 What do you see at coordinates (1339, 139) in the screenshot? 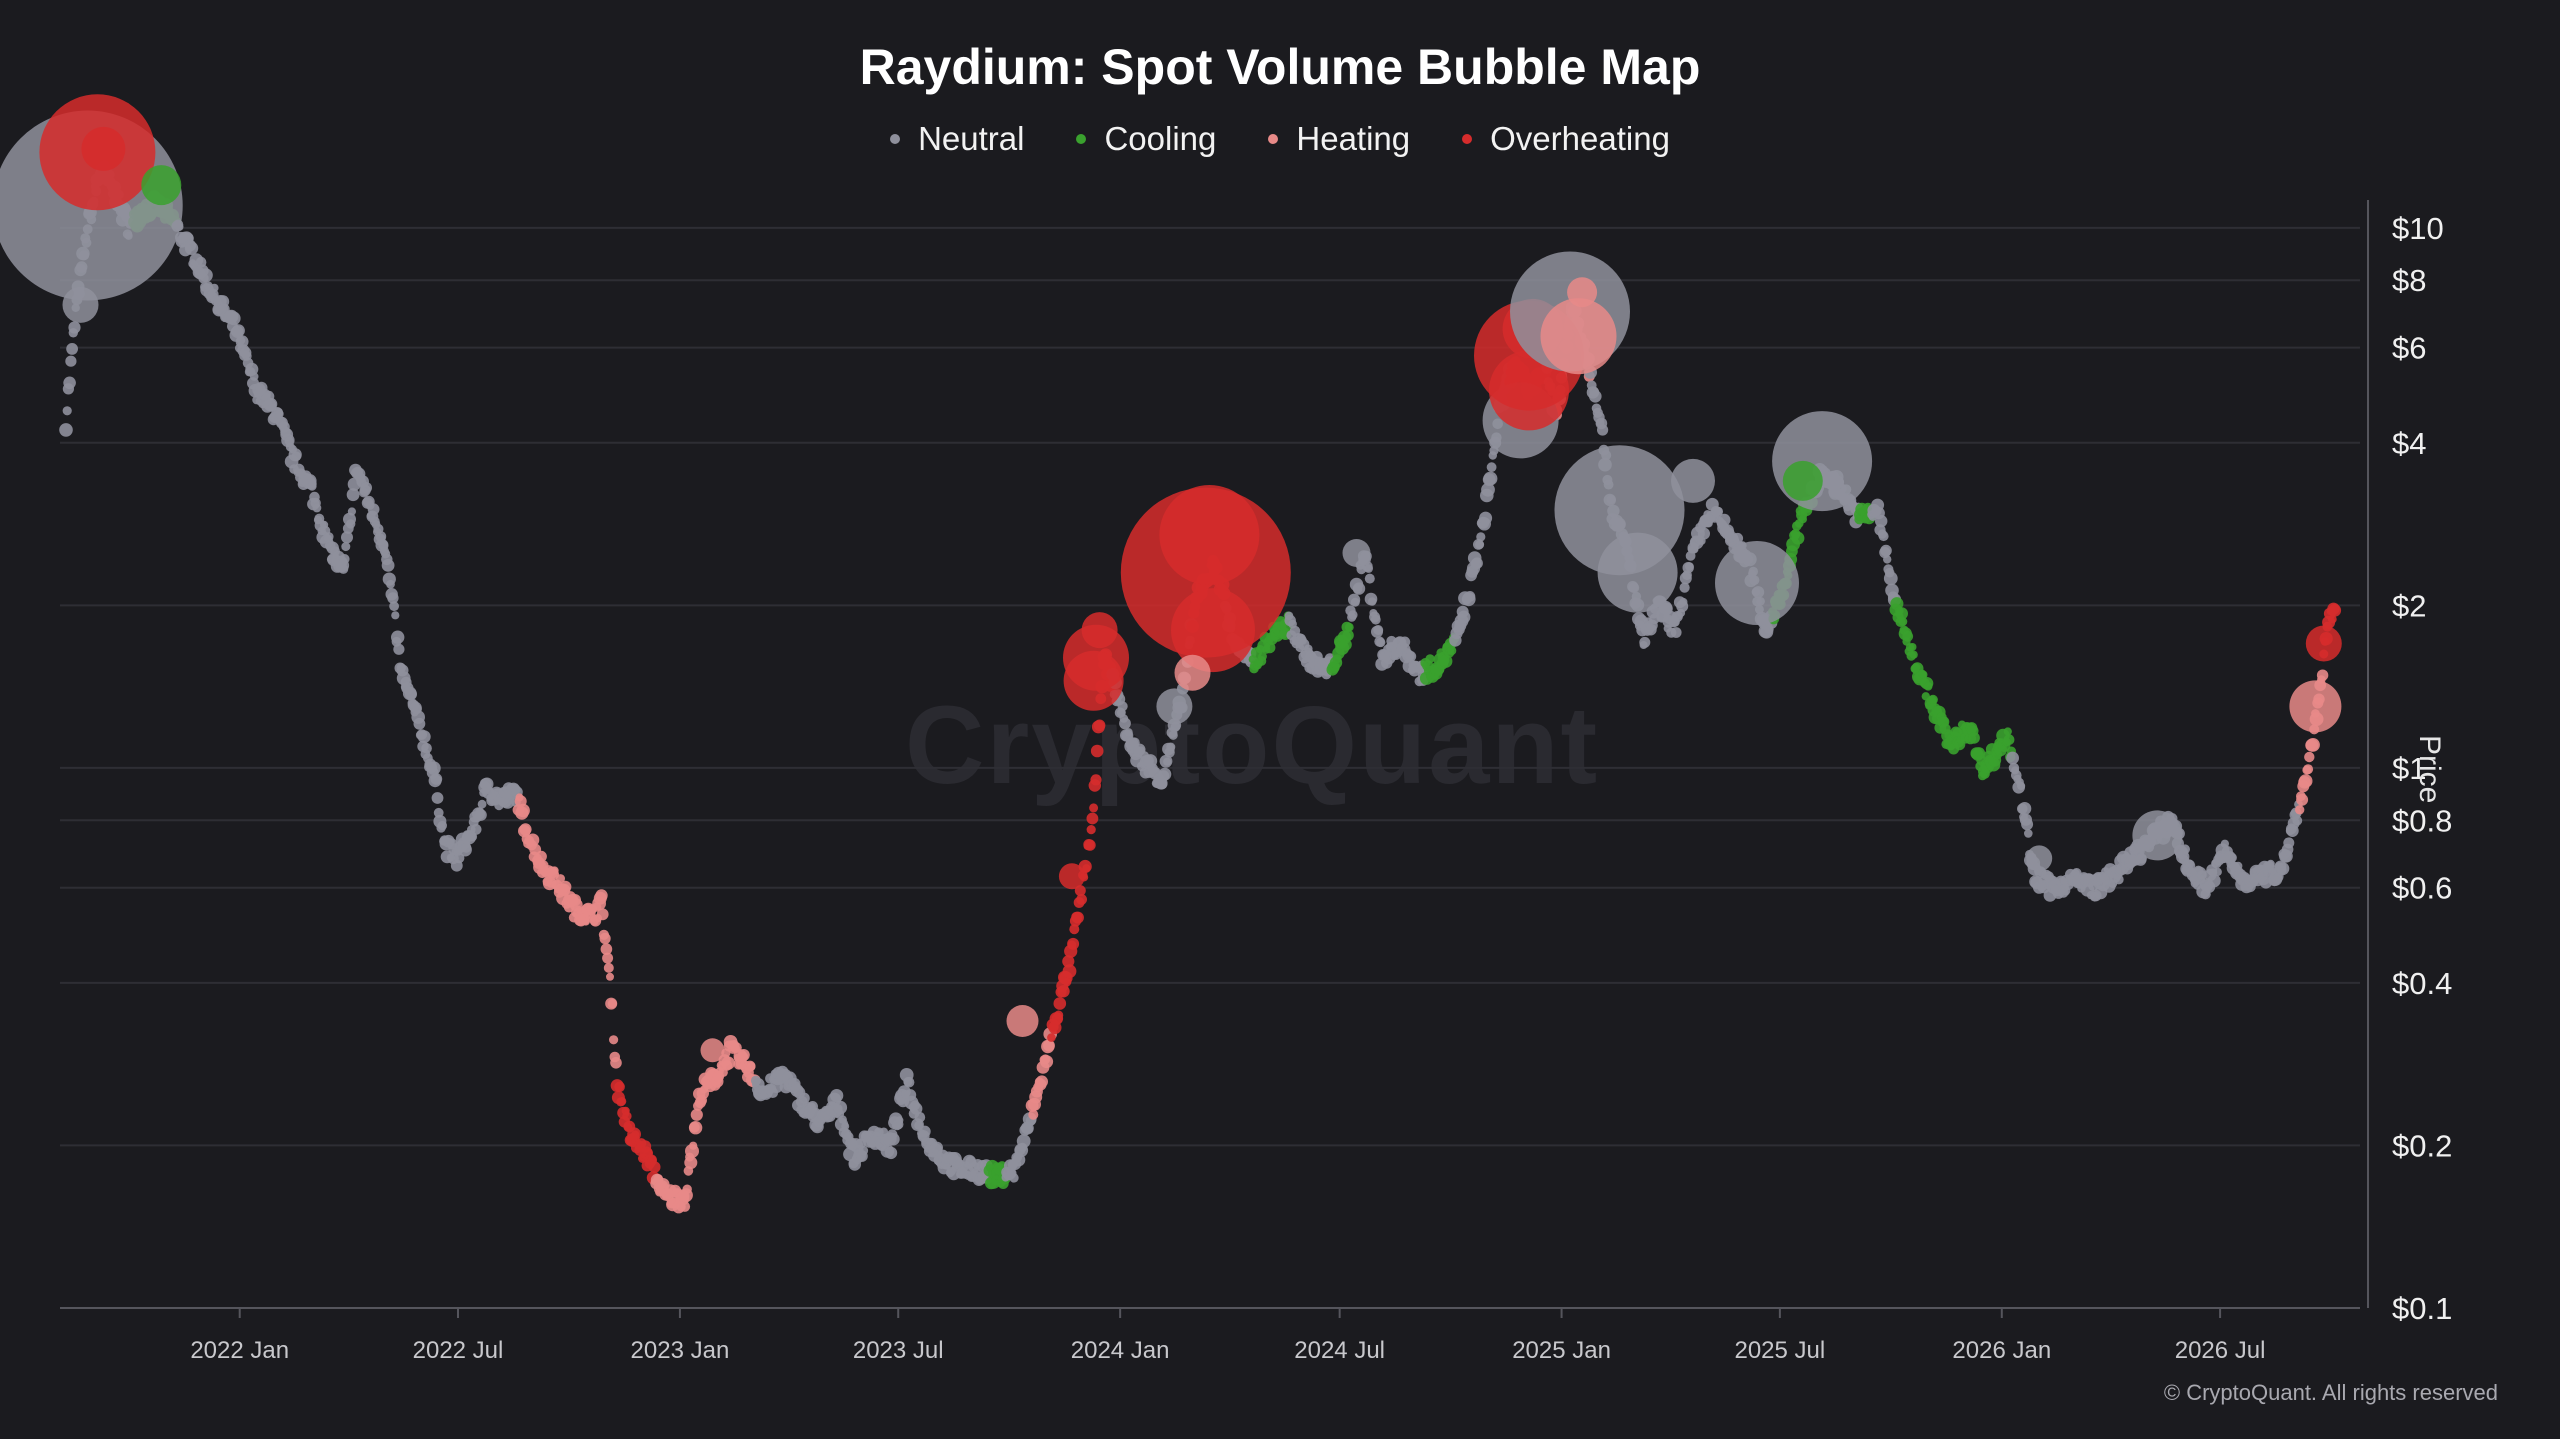
I see `legend-item-heating: Heating` at bounding box center [1339, 139].